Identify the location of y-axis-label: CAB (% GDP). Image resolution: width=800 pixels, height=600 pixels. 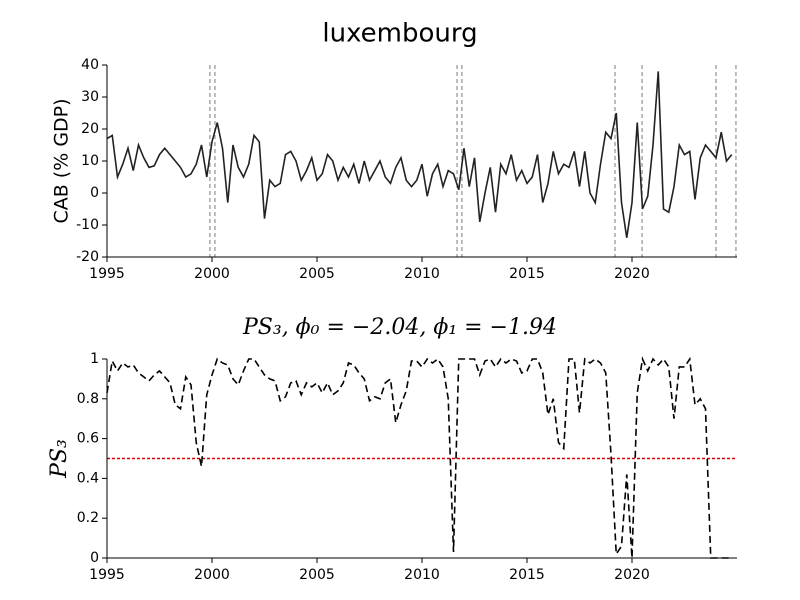
(62, 160).